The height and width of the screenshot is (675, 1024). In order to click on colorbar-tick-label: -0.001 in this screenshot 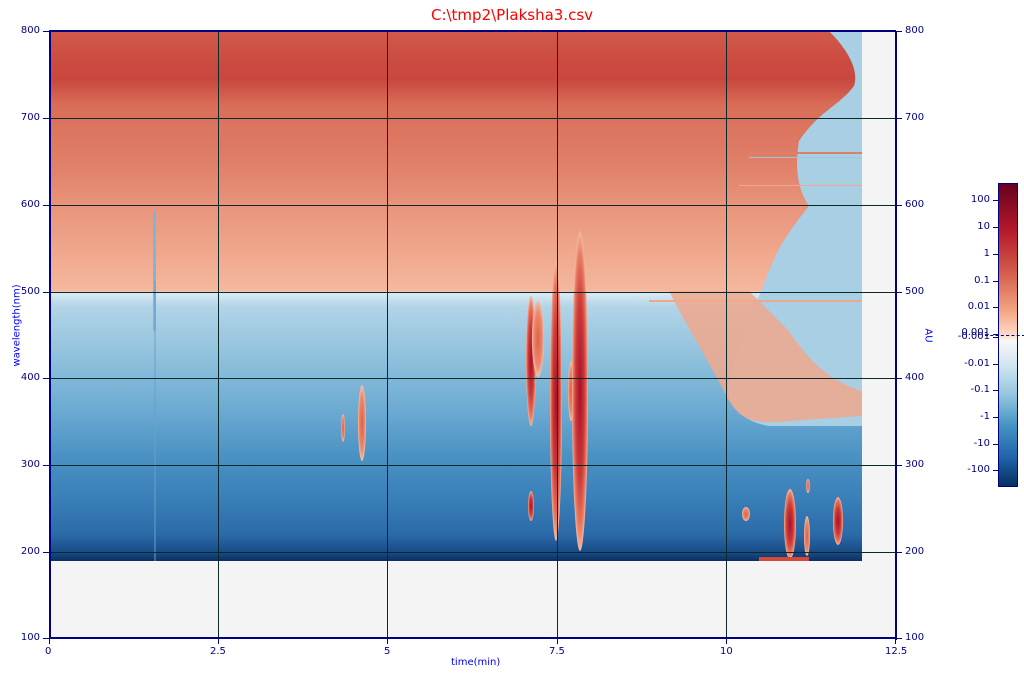, I will do `click(973, 336)`.